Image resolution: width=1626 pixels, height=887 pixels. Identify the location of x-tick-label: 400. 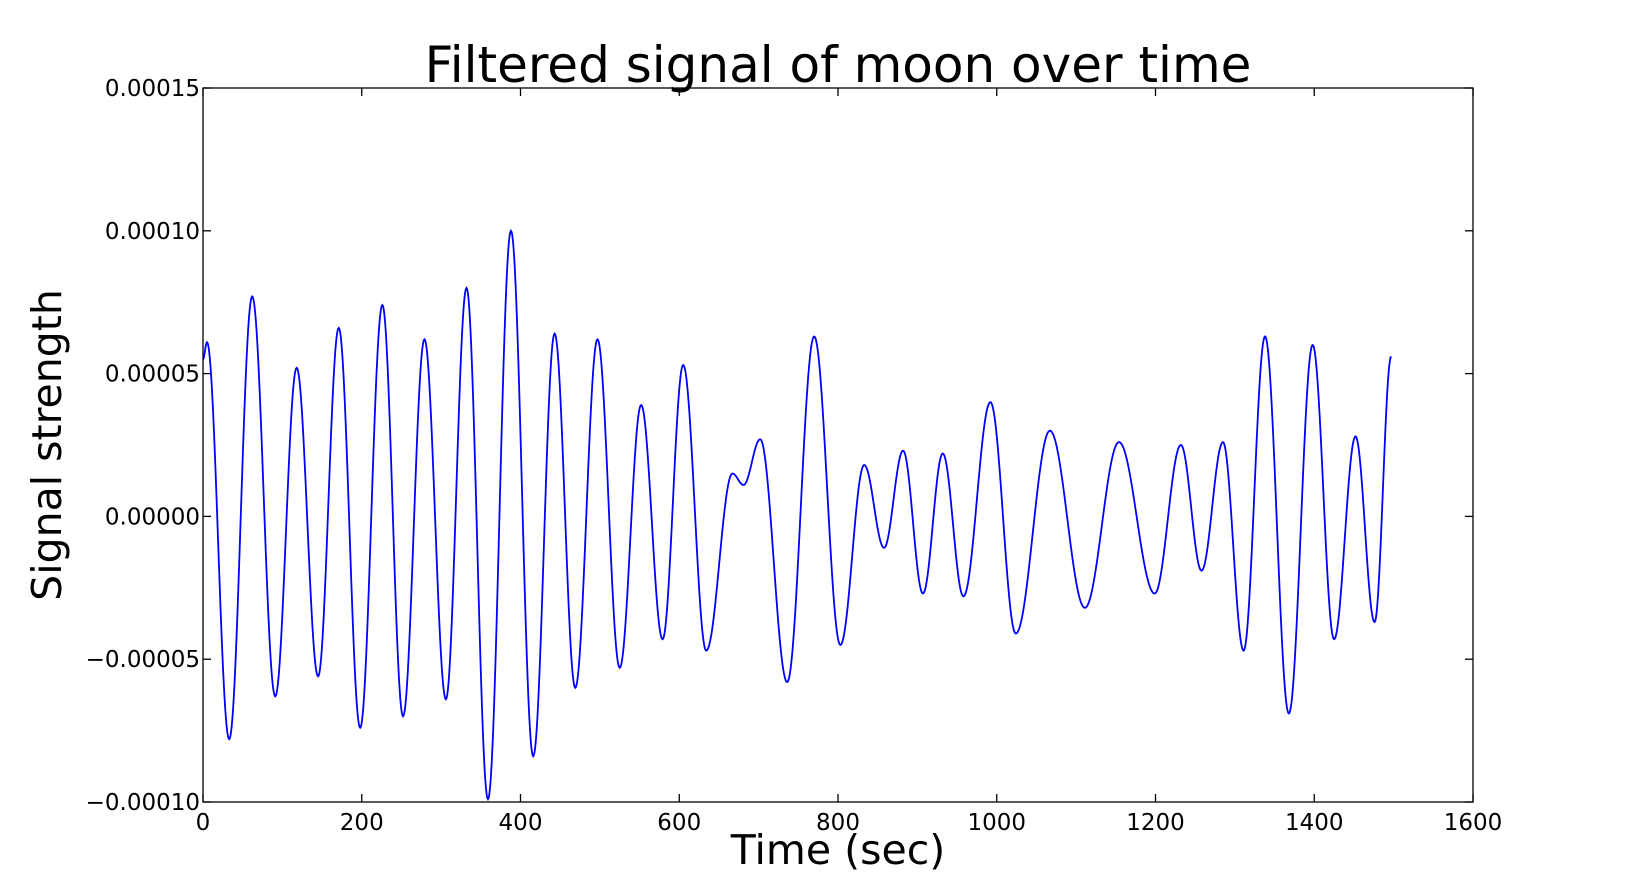
(521, 823).